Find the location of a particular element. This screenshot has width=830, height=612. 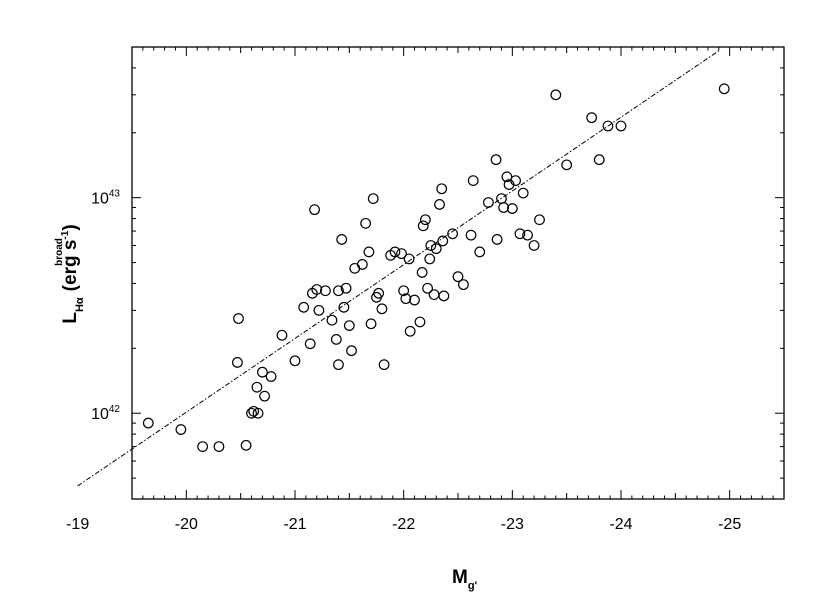

x-tick-label: -20 is located at coordinates (186, 524).